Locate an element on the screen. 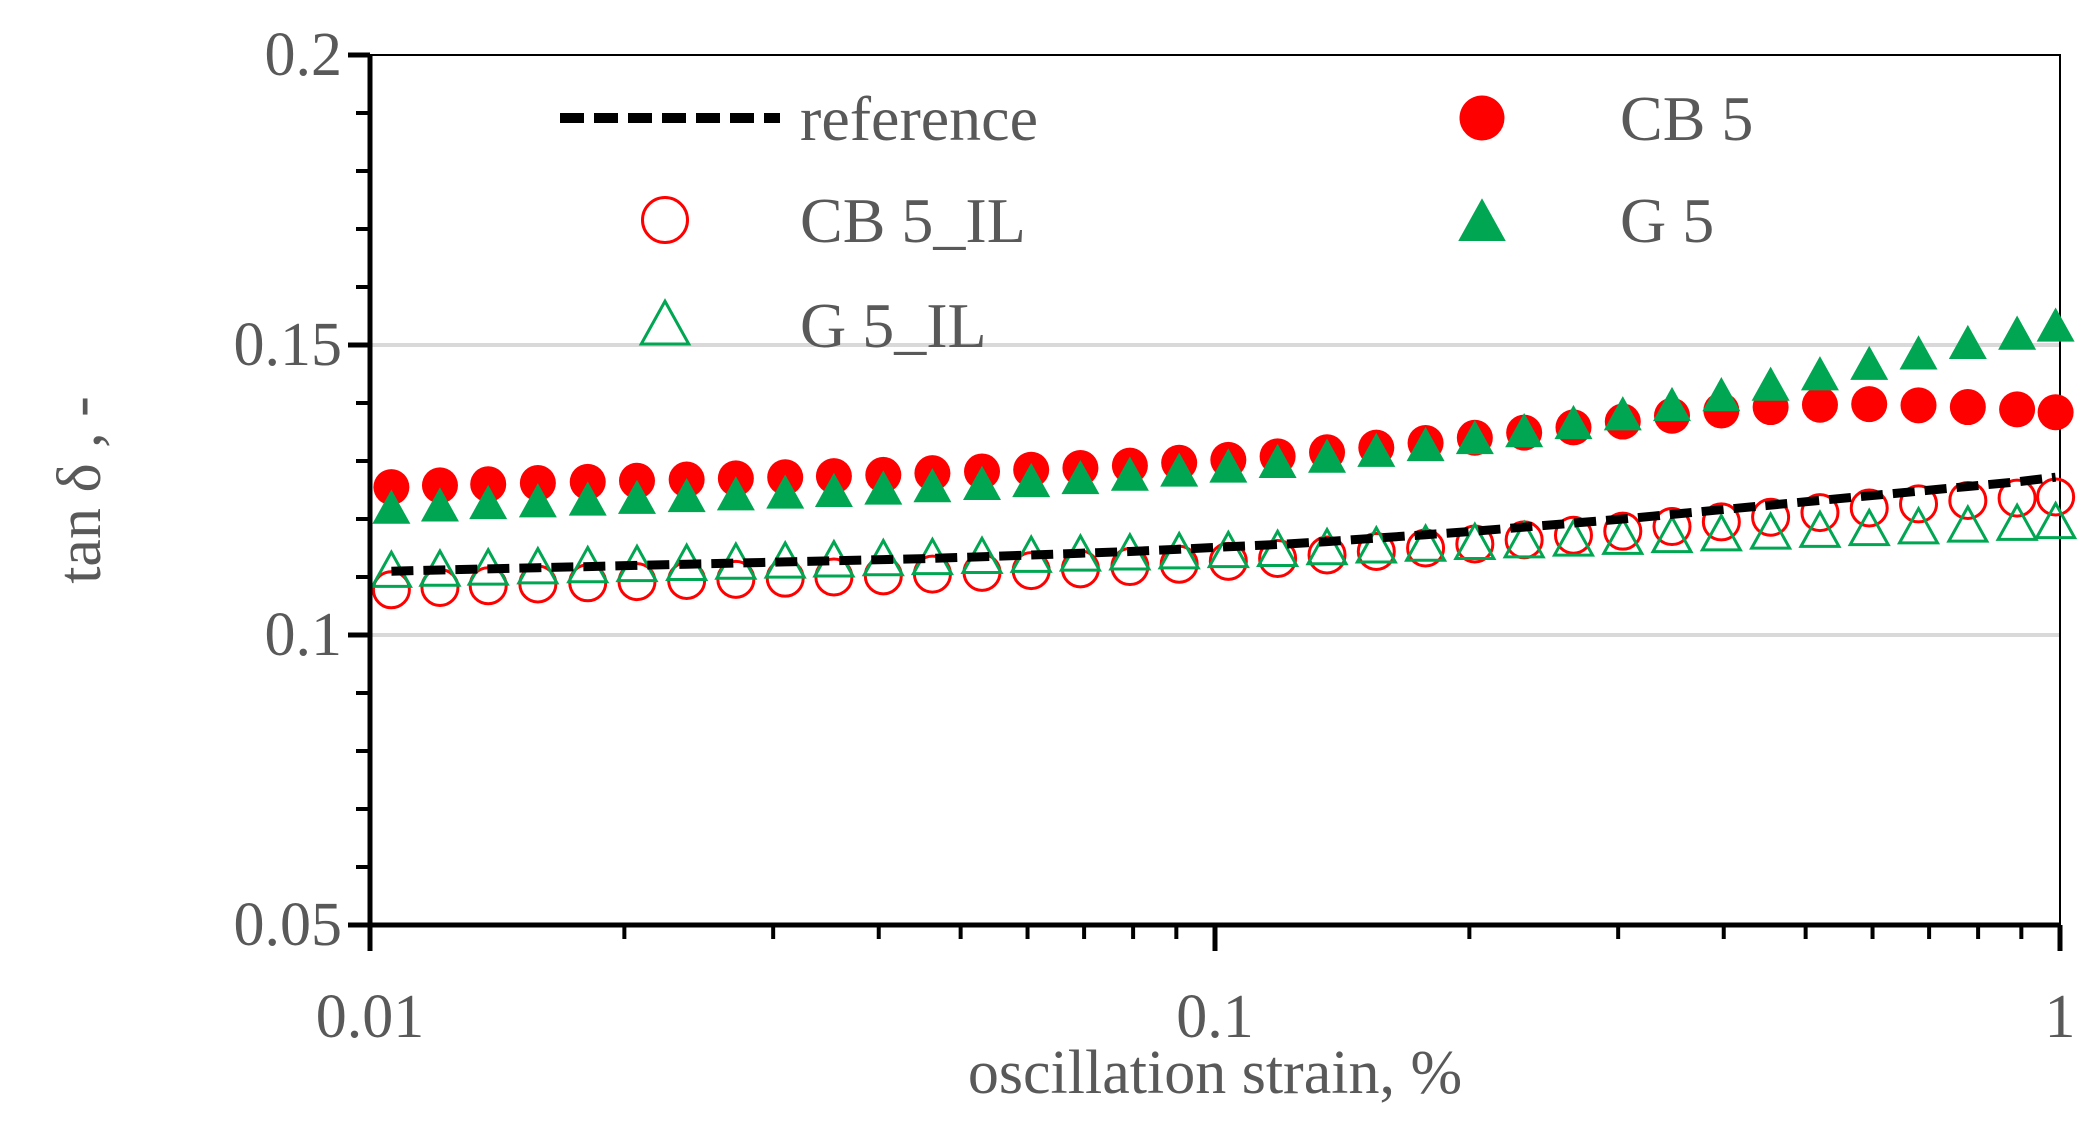  legend-item-g-5-il: G 5_IL is located at coordinates (812, 325).